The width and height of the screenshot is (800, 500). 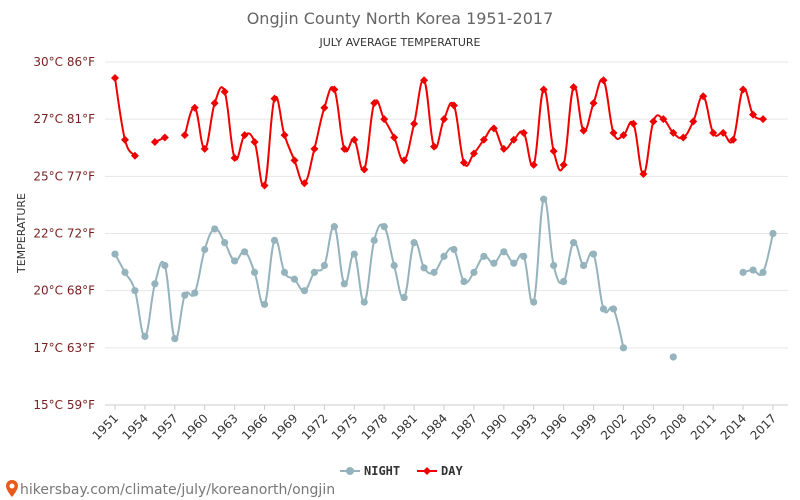 What do you see at coordinates (440, 471) in the screenshot?
I see `legend-item-day: DAY` at bounding box center [440, 471].